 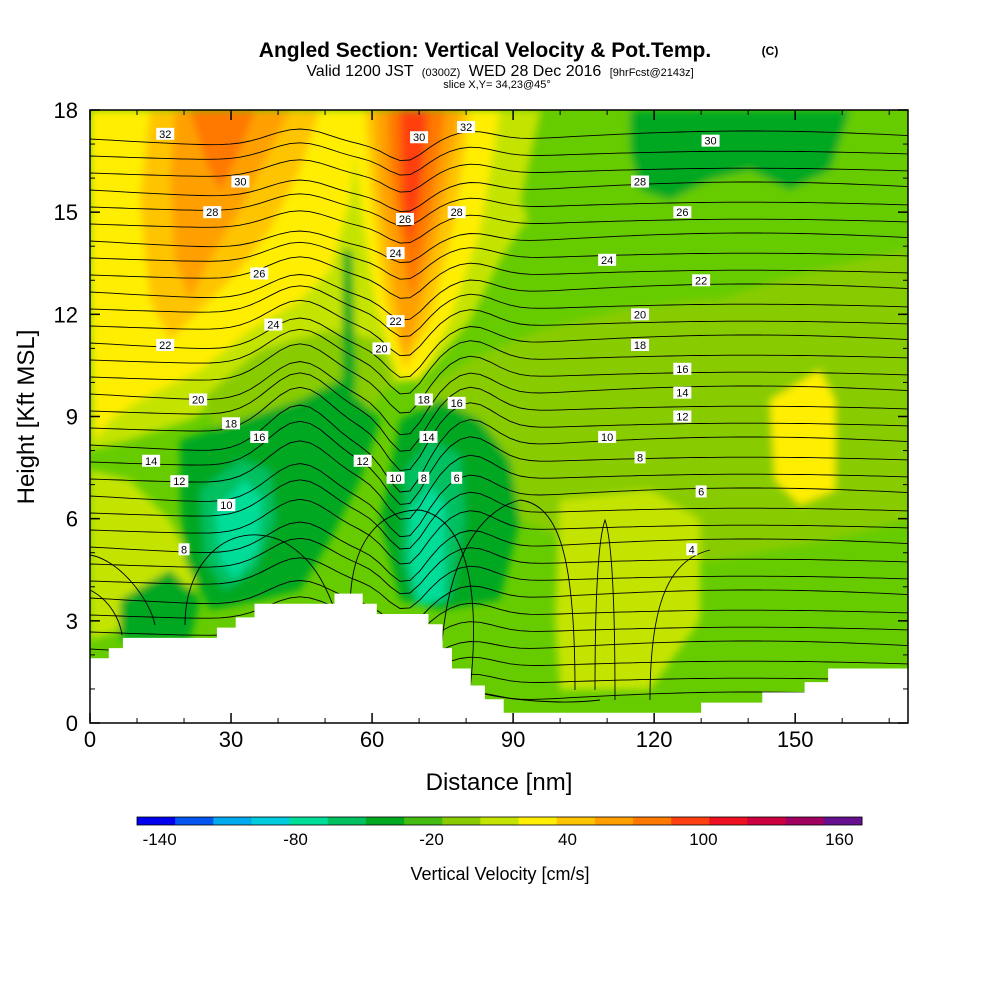 I want to click on contour-label: 16, so click(x=682, y=369).